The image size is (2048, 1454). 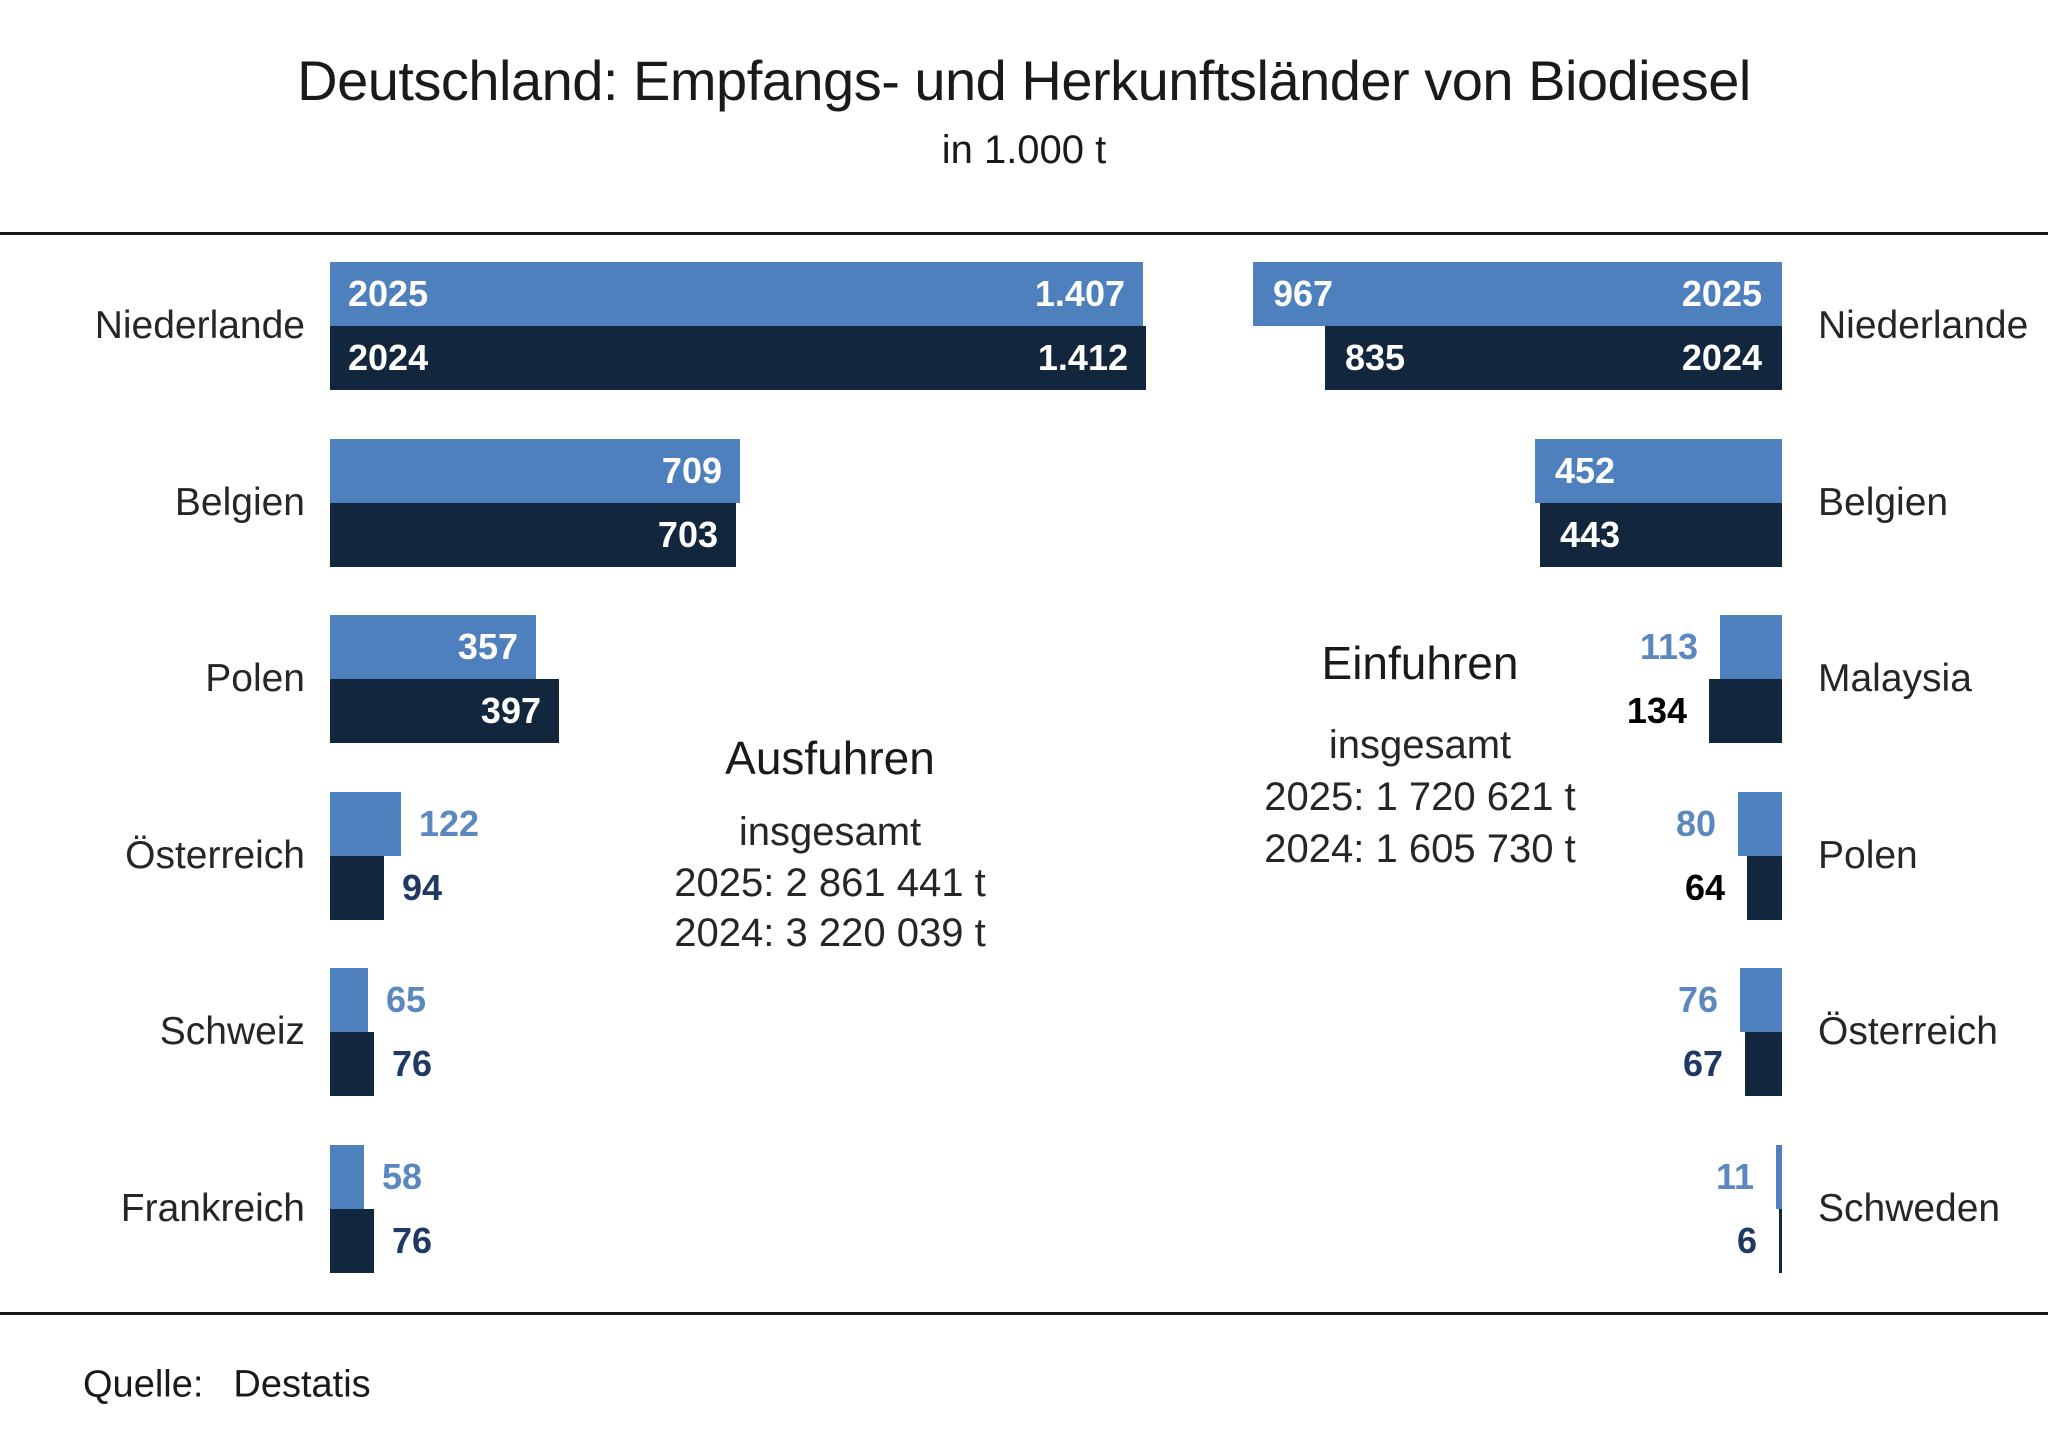 What do you see at coordinates (1780, 1241) in the screenshot?
I see `bar-2024-schweden` at bounding box center [1780, 1241].